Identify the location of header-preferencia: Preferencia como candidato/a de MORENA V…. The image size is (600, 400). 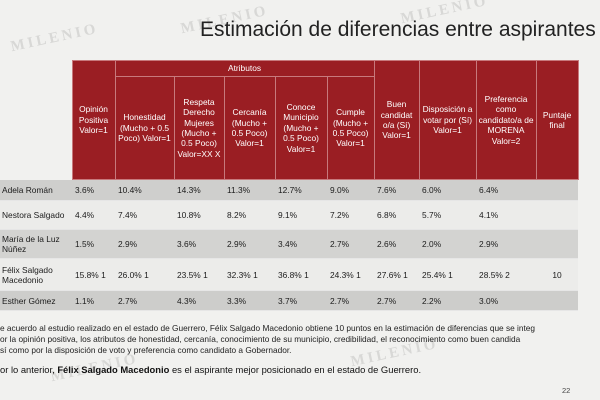
(506, 120).